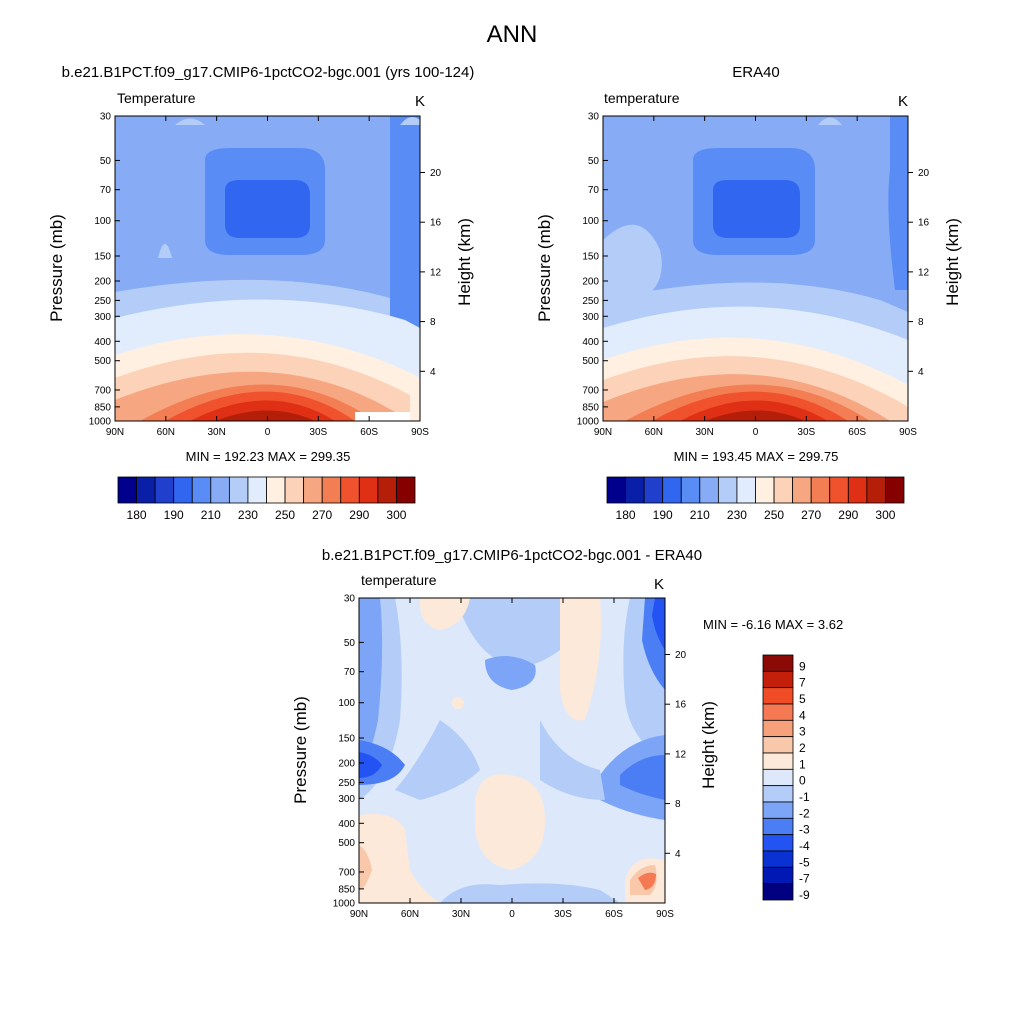 The image size is (1024, 1024). I want to click on panel-model-units-label: K, so click(420, 101).